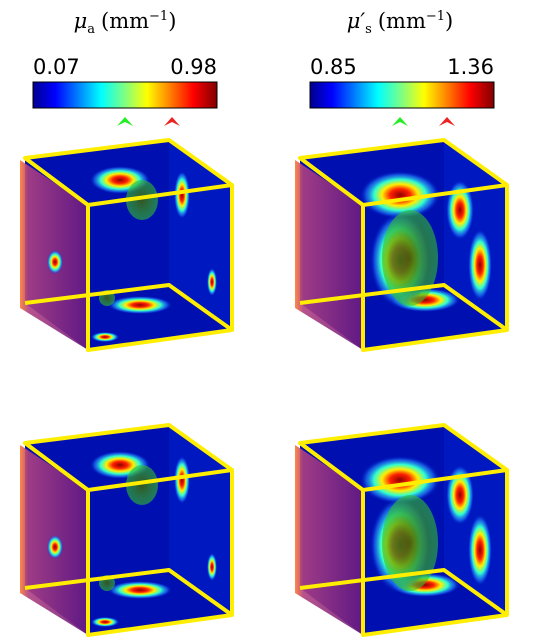 The width and height of the screenshot is (536, 637). I want to click on colorbar-max: 1.36, so click(470, 67).